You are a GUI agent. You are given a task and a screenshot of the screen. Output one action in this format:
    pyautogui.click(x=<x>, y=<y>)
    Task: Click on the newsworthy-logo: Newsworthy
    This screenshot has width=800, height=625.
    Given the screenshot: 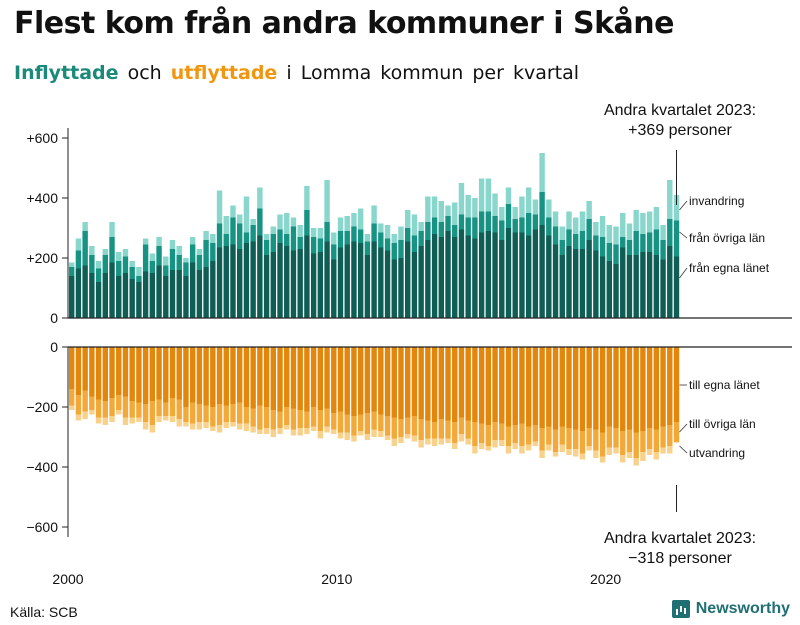 What is the action you would take?
    pyautogui.click(x=730, y=609)
    